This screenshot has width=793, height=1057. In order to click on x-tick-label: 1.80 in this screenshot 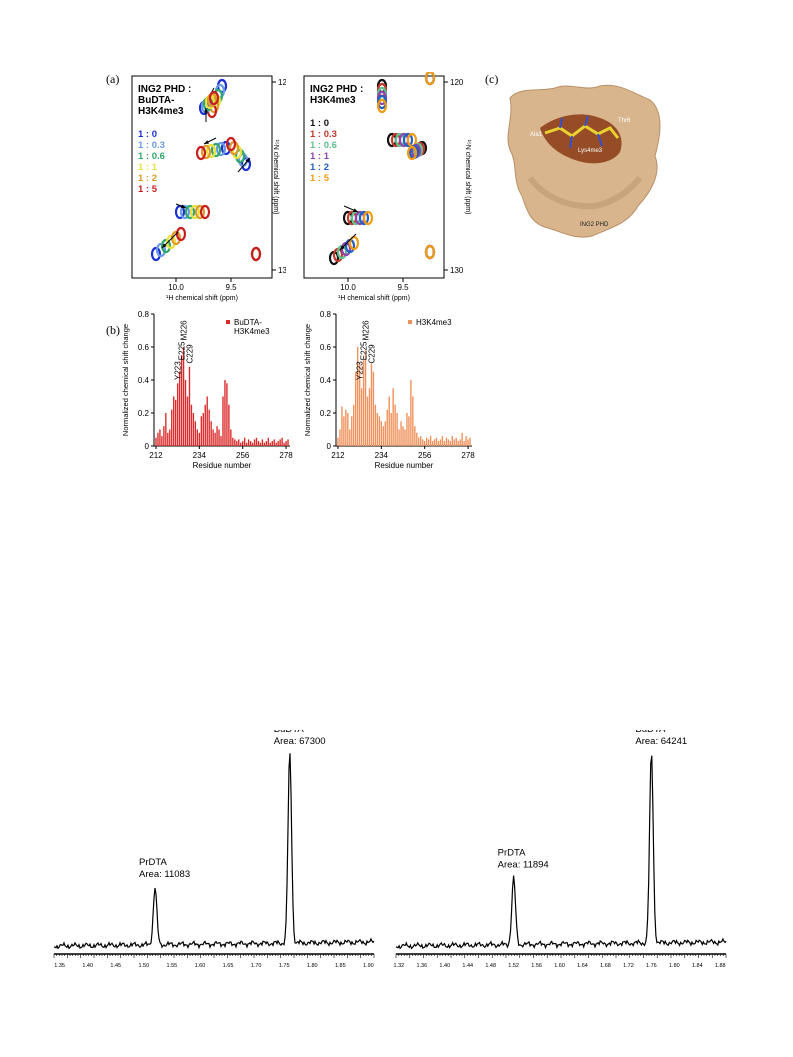, I will do `click(312, 966)`.